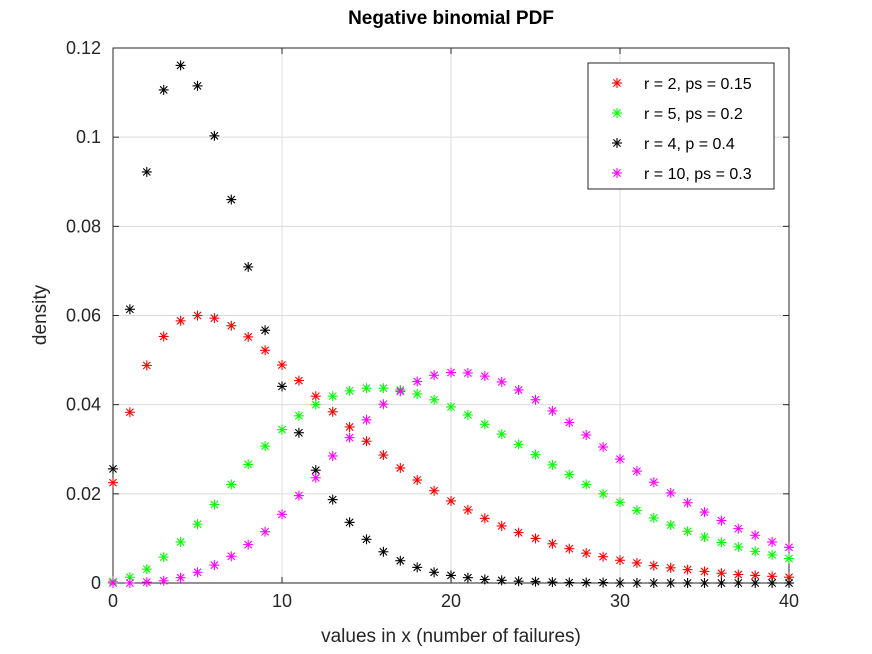  I want to click on y-tick-label: 0, so click(96, 583).